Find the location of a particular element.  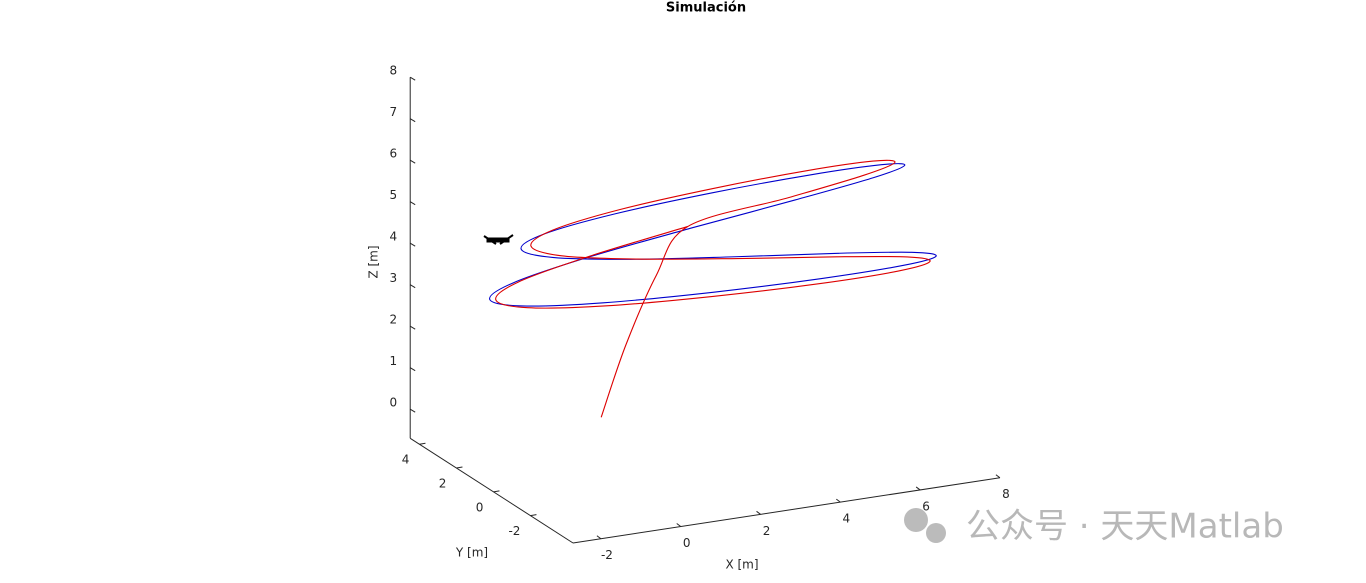

x-tick-label: 6 is located at coordinates (926, 506).